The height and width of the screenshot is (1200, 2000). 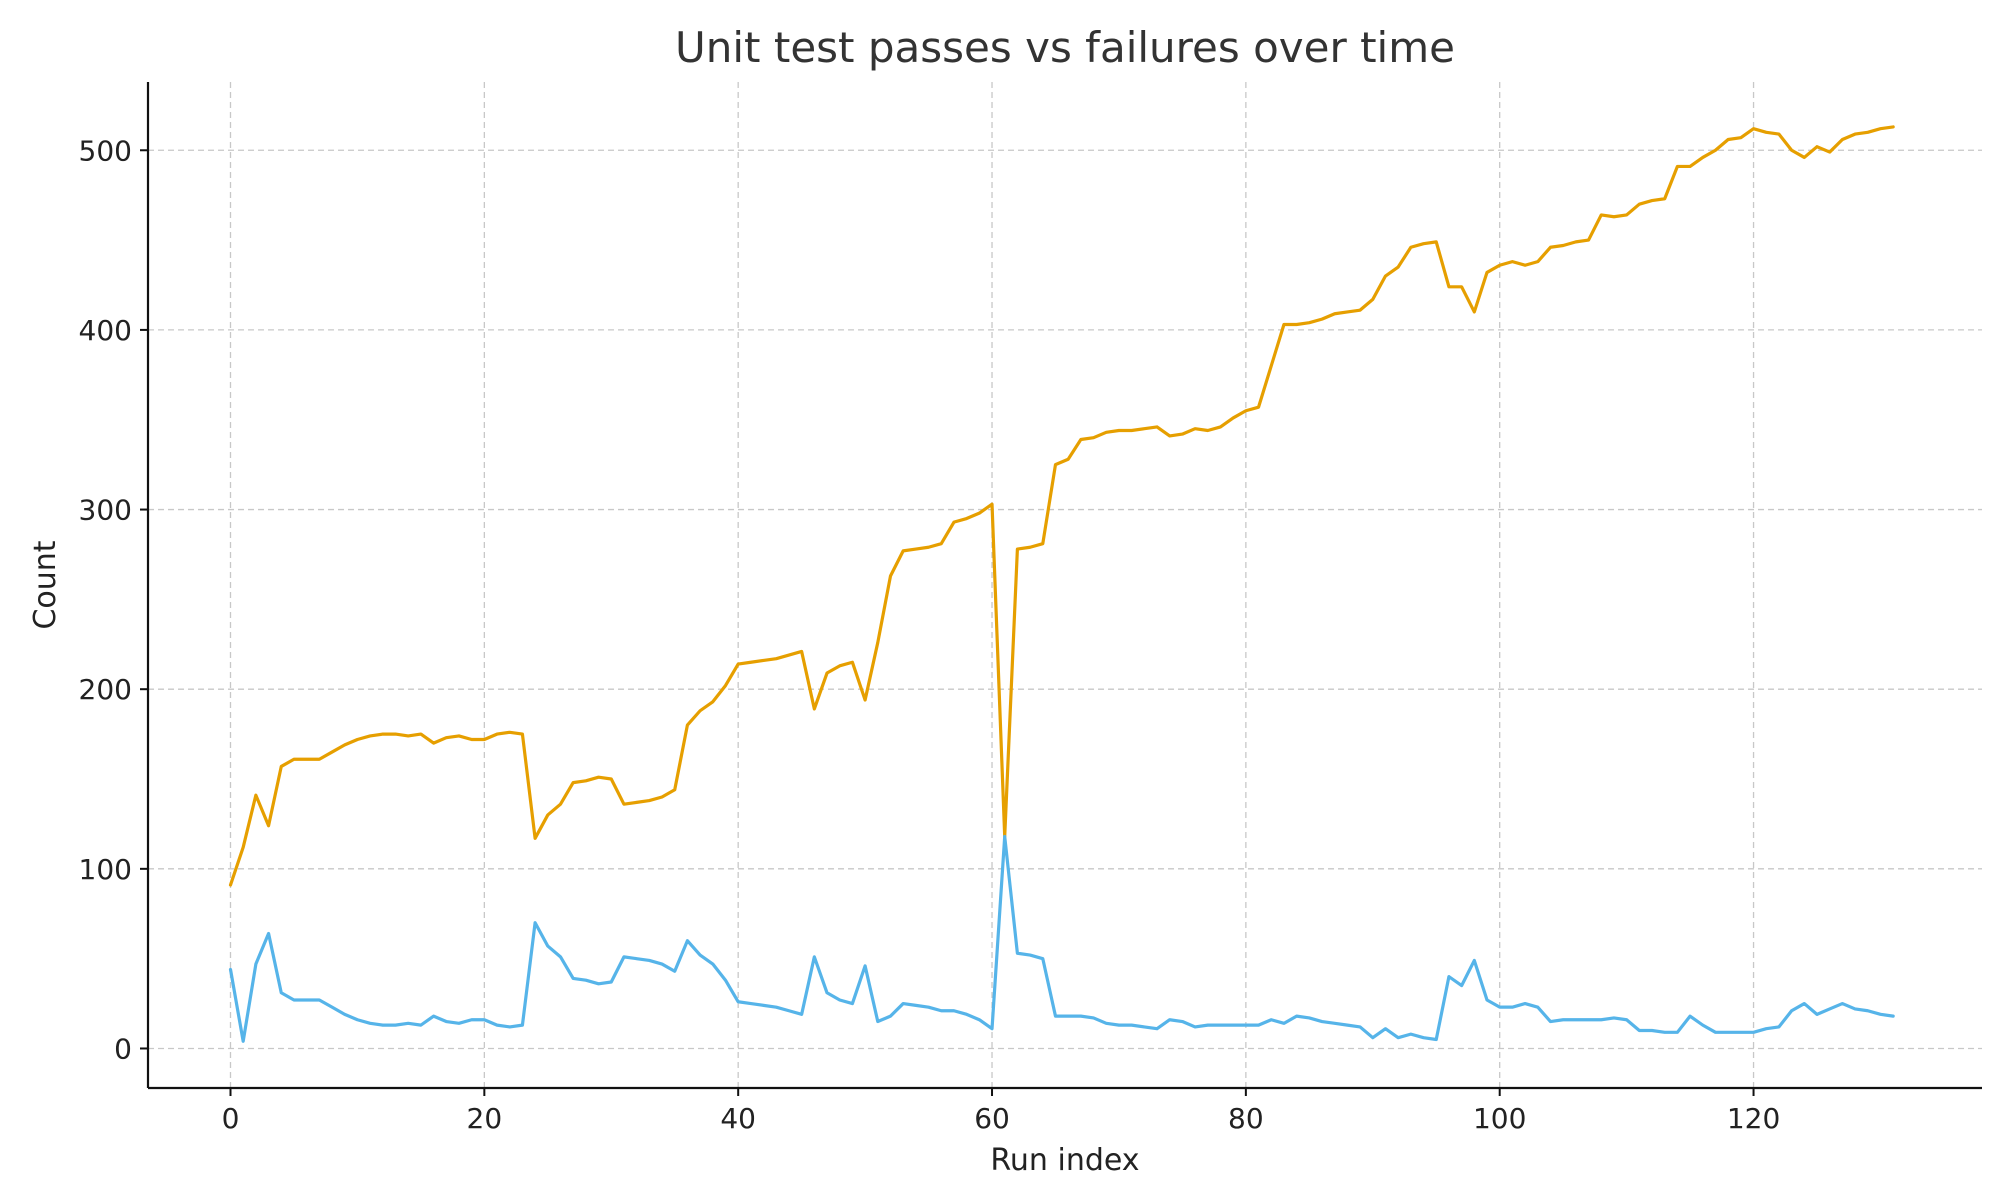 What do you see at coordinates (123, 1048) in the screenshot?
I see `y-tick-label: 0` at bounding box center [123, 1048].